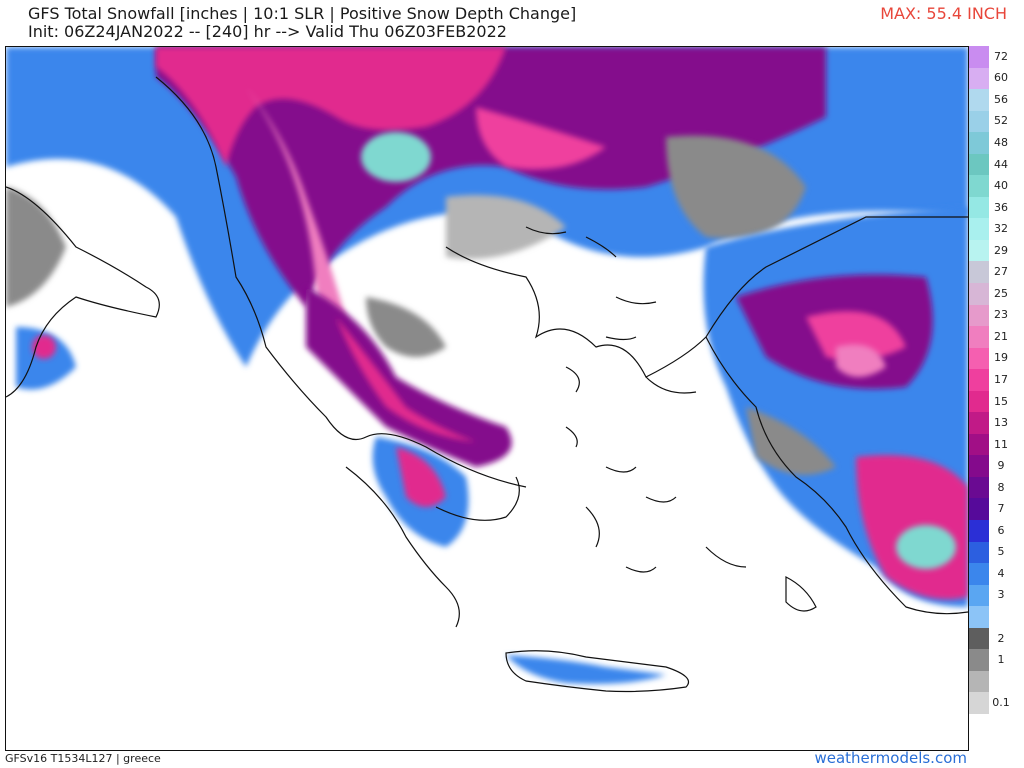 This screenshot has width=1024, height=768. Describe the element at coordinates (1001, 444) in the screenshot. I see `legend-label: 11` at that location.